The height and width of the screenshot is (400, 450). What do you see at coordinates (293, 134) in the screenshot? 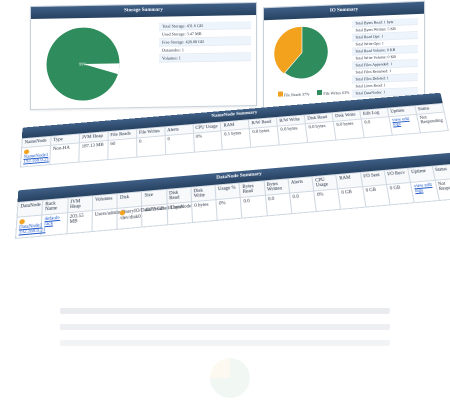
I see `namenode-rwwrite-cell: 0.0 bytes` at bounding box center [293, 134].